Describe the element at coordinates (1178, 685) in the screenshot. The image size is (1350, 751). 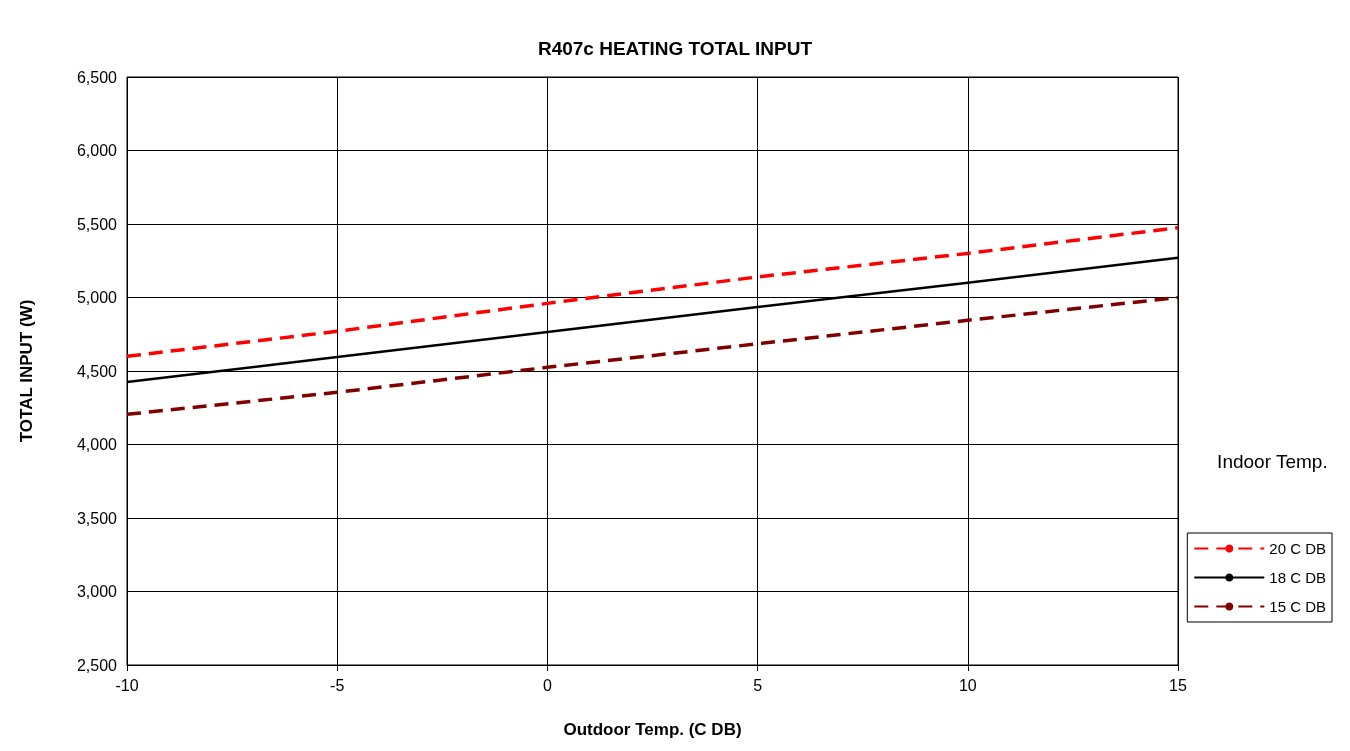
I see `x-tick-label: 15` at that location.